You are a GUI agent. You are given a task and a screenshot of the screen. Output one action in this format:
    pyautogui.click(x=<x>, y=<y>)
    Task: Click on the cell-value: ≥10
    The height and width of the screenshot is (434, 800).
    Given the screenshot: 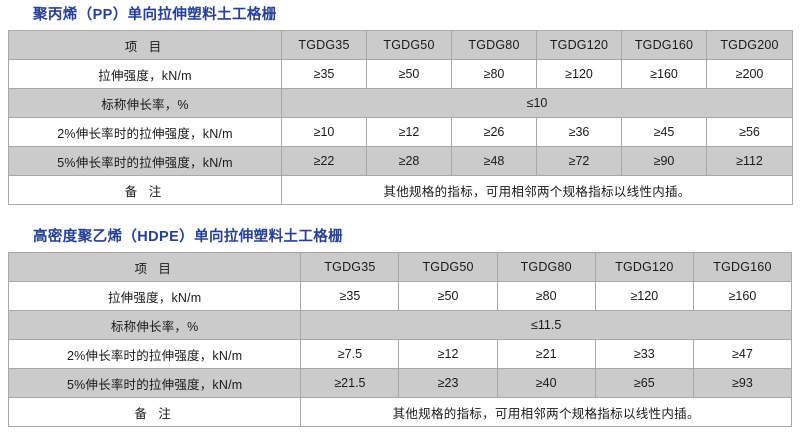 What is the action you would take?
    pyautogui.click(x=324, y=132)
    